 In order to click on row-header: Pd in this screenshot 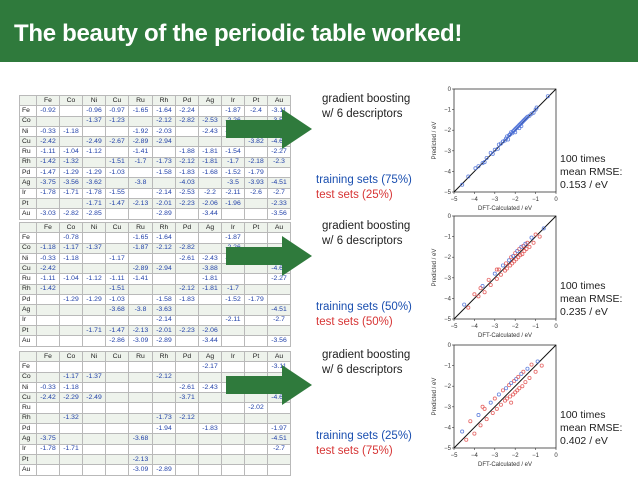, I will do `click(28, 300)`.